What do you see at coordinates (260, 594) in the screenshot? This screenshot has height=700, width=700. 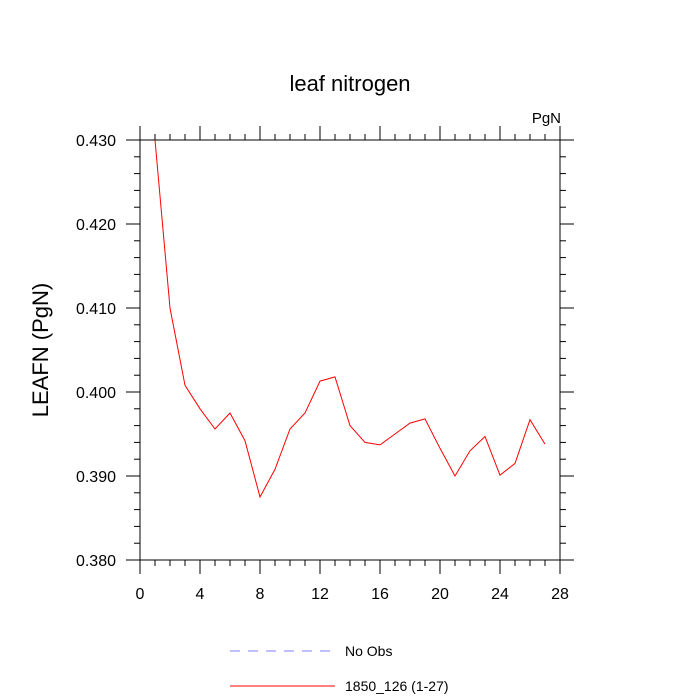 I see `x-tick-label: 8` at bounding box center [260, 594].